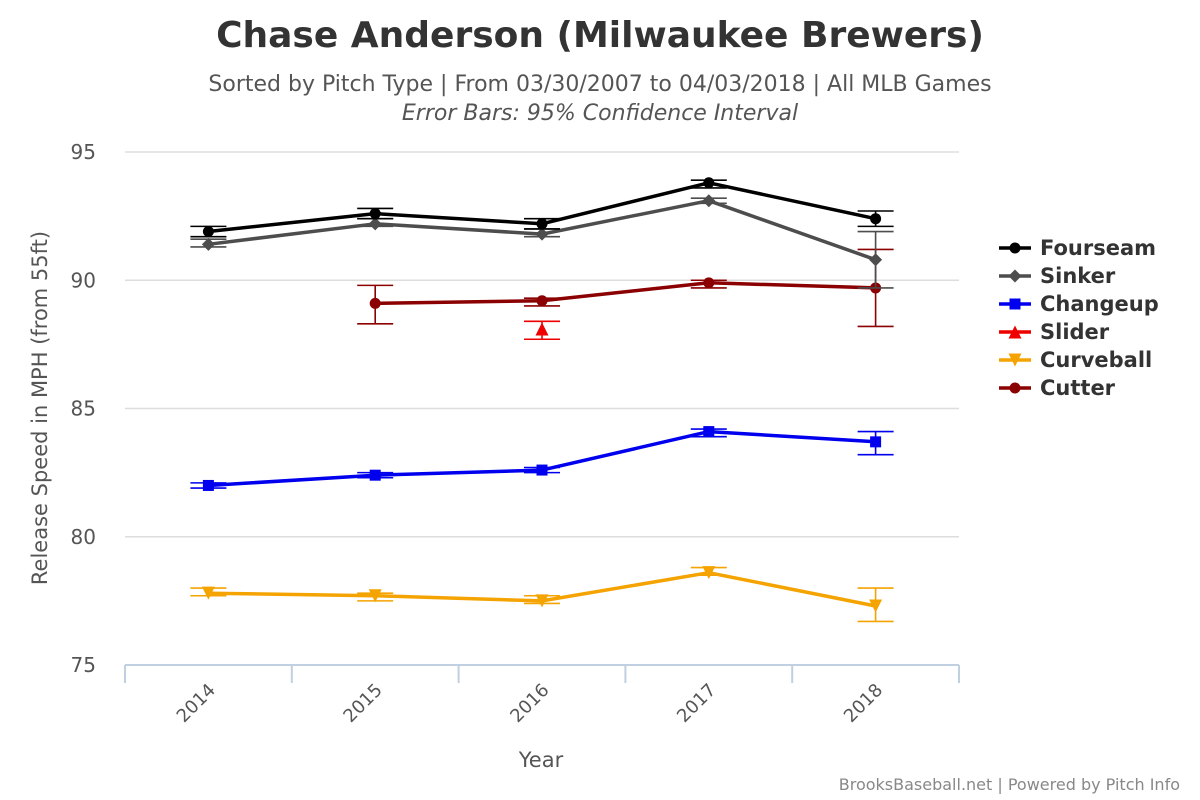 The height and width of the screenshot is (800, 1200). What do you see at coordinates (1075, 332) in the screenshot?
I see `legend-label: Slider` at bounding box center [1075, 332].